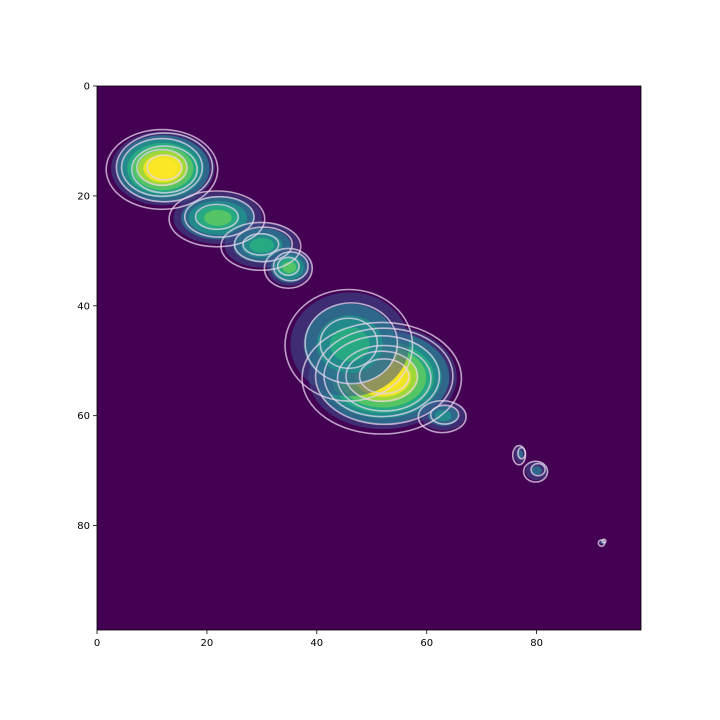 The height and width of the screenshot is (720, 720). I want to click on contour-southeast-lobe, so click(442, 416).